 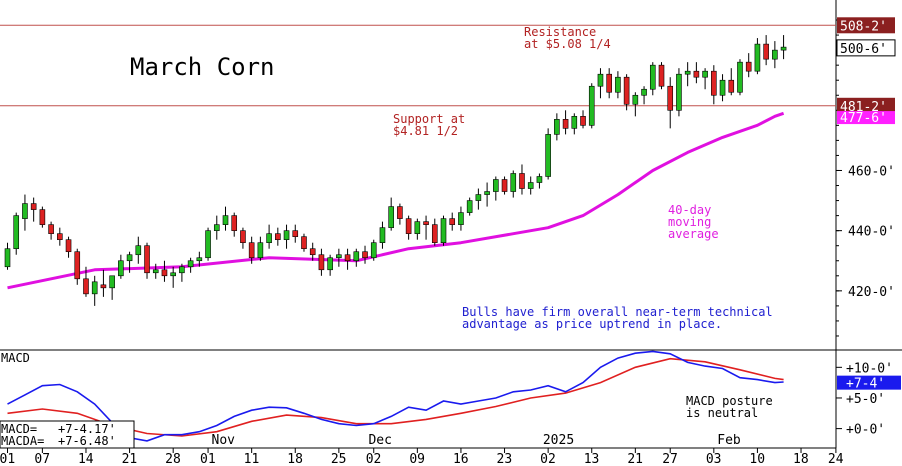 I want to click on date-tick-label: 10, so click(x=757, y=459).